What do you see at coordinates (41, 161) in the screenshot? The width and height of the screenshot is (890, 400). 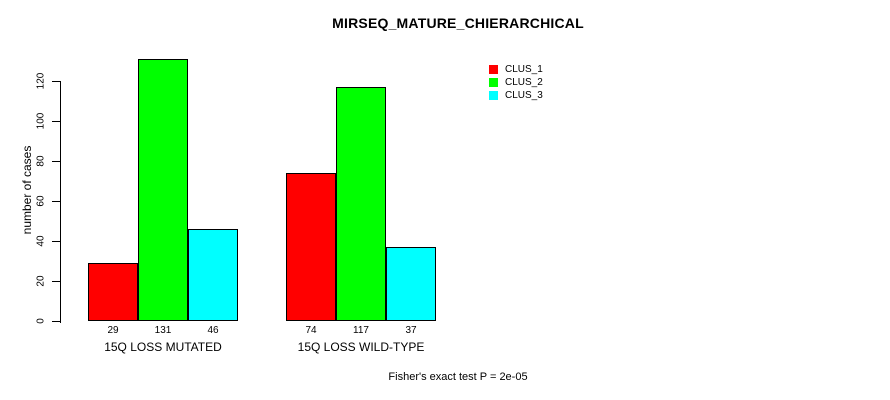 I see `y-axis-tick-label: 80` at bounding box center [41, 161].